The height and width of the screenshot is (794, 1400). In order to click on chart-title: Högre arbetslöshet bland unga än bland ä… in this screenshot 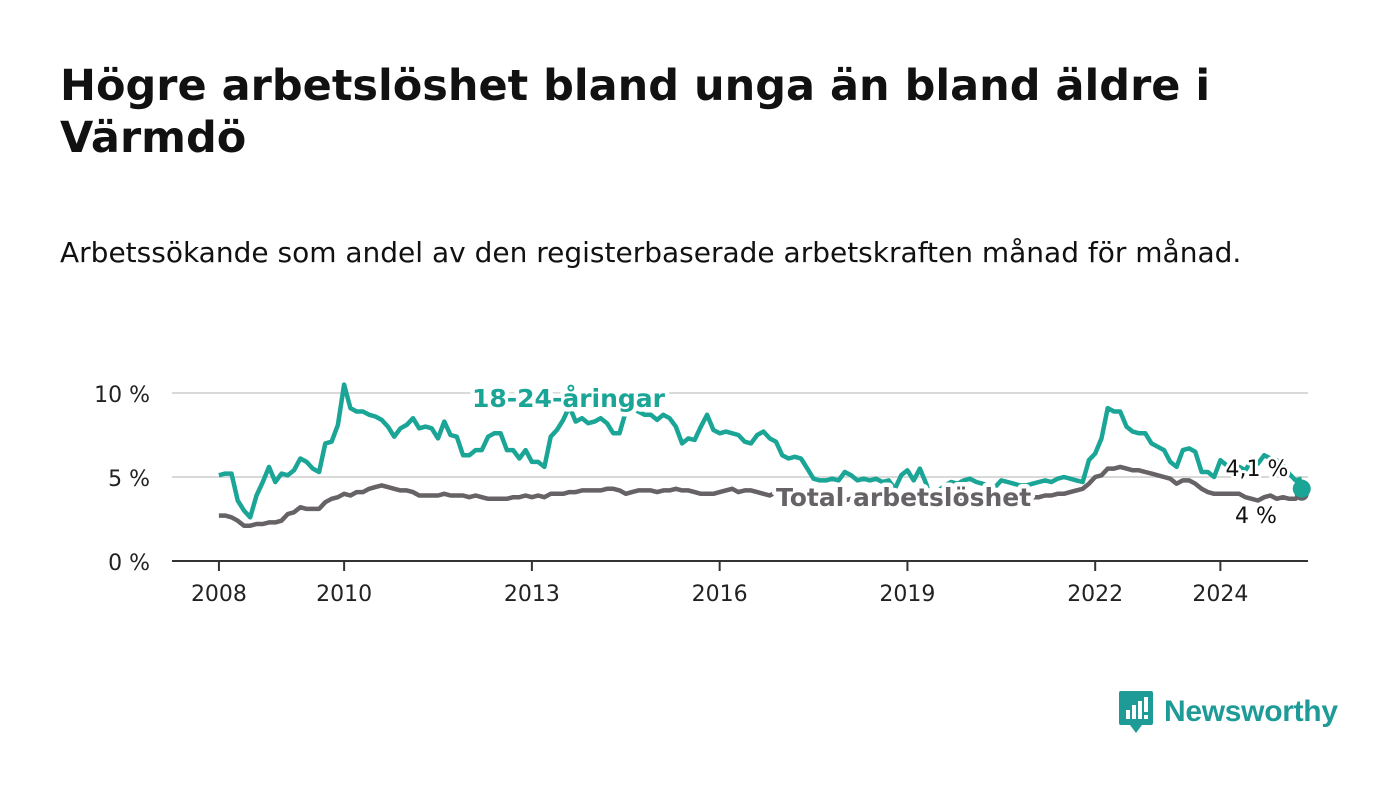, I will do `click(635, 112)`.